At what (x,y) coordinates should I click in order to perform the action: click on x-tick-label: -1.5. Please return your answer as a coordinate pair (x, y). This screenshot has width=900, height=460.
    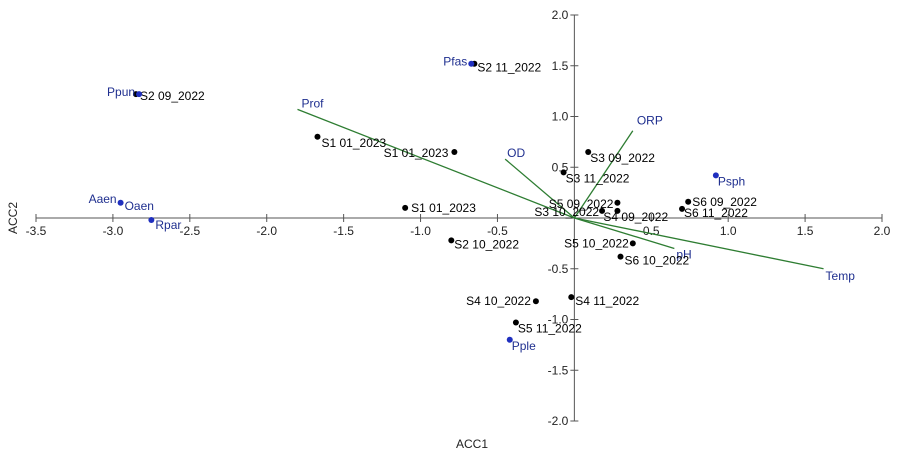
    Looking at the image, I should click on (343, 231).